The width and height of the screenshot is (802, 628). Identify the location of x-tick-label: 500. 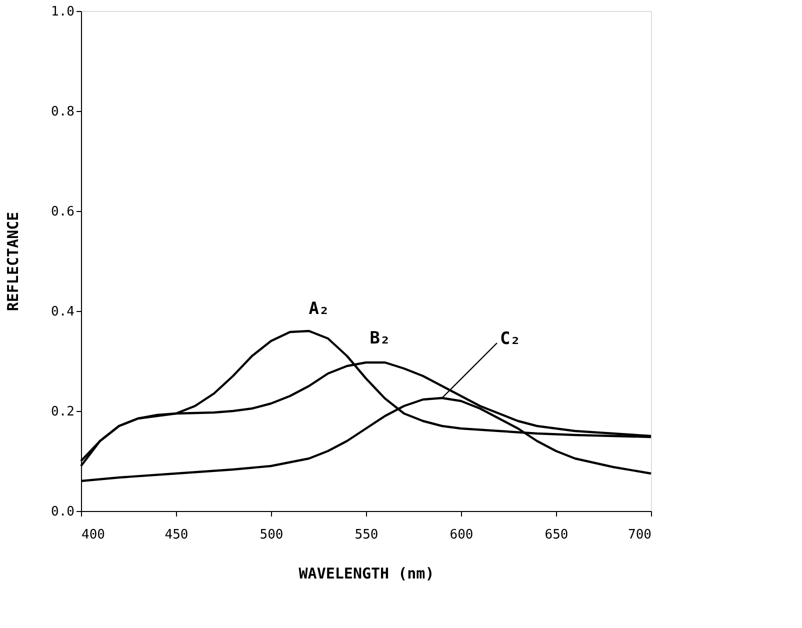
(272, 535).